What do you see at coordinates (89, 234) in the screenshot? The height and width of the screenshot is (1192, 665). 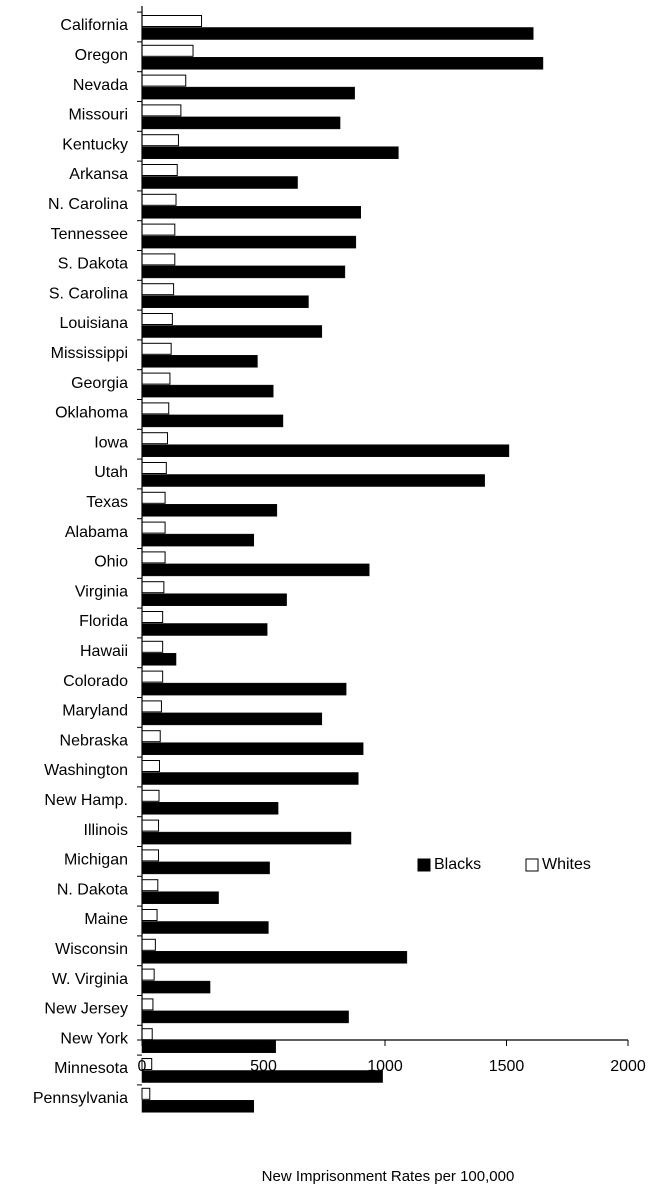 I see `category-label: Tennessee` at bounding box center [89, 234].